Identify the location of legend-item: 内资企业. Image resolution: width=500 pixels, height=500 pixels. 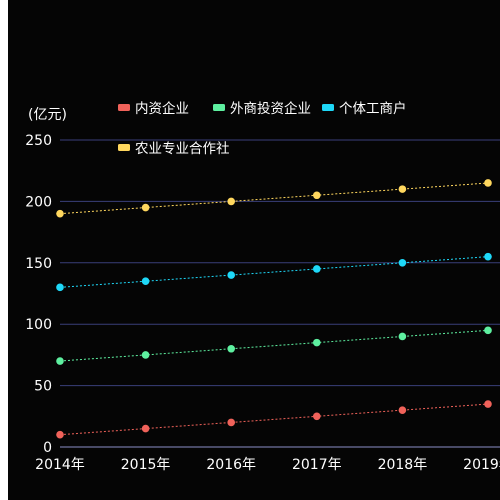
(153, 108).